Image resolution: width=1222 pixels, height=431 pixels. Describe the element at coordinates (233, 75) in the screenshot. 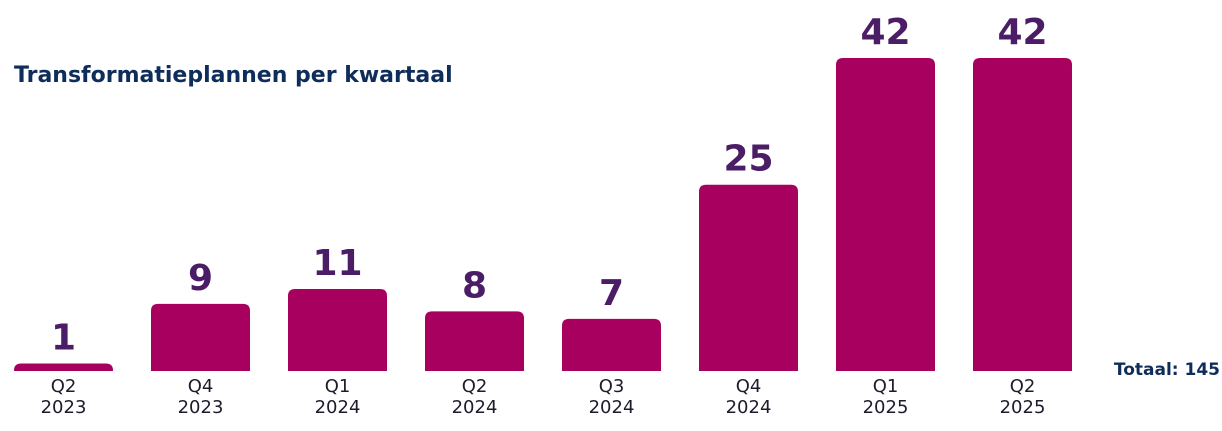

I see `chart-title: Transformatieplannen per kwartaal` at that location.